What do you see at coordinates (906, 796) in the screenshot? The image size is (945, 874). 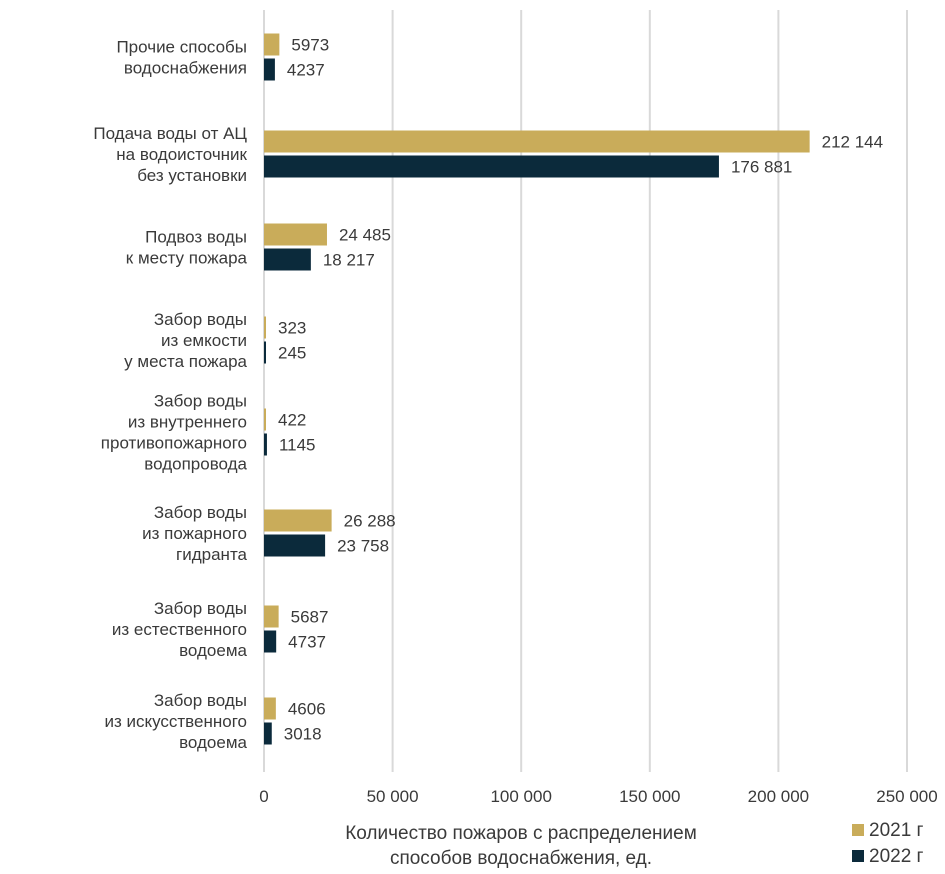 I see `x-tick-label: 250 000` at bounding box center [906, 796].